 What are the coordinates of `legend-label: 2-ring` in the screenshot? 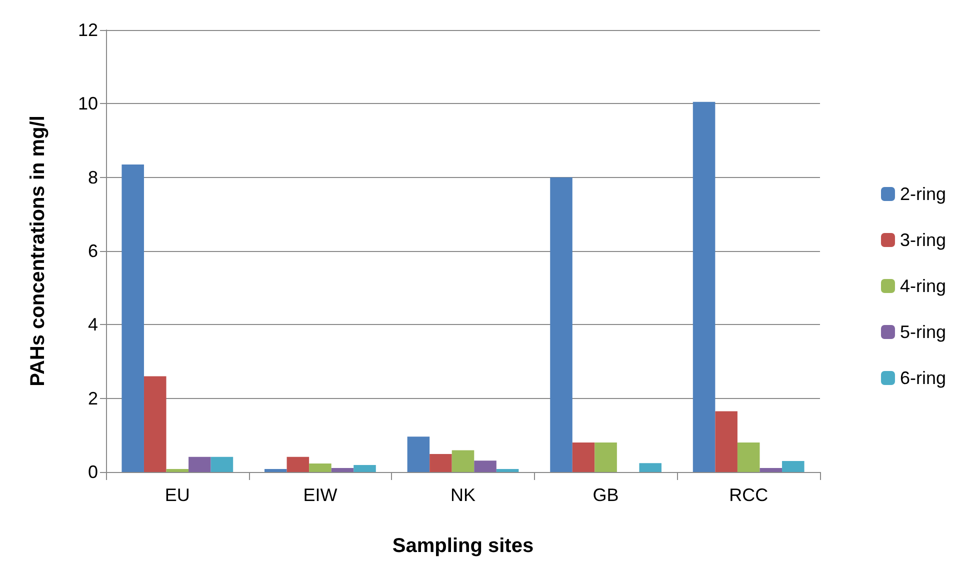 It's located at (923, 194).